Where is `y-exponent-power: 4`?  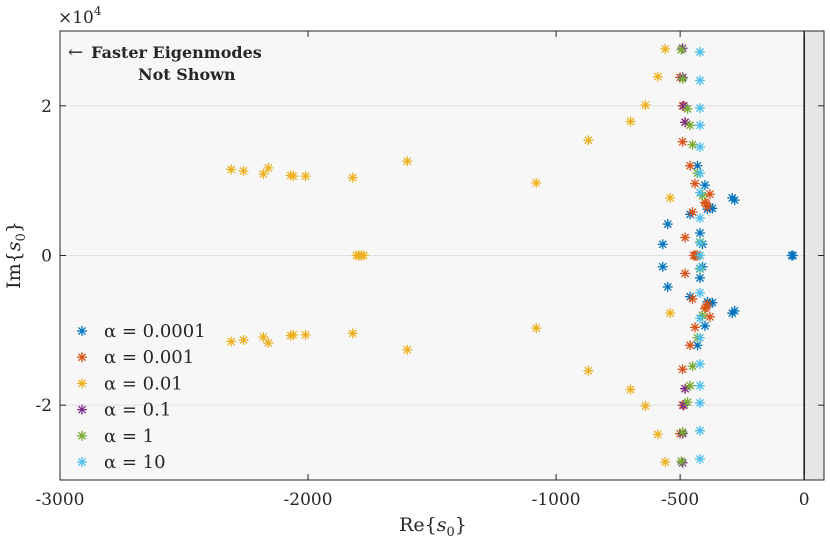
y-exponent-power: 4 is located at coordinates (98, 11).